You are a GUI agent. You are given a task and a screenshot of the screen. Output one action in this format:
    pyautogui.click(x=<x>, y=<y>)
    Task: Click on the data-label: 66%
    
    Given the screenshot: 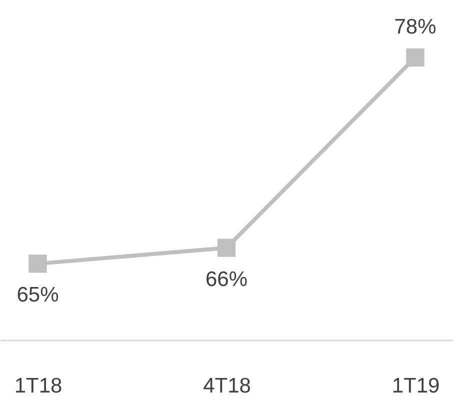 What is the action you would take?
    pyautogui.click(x=226, y=279)
    